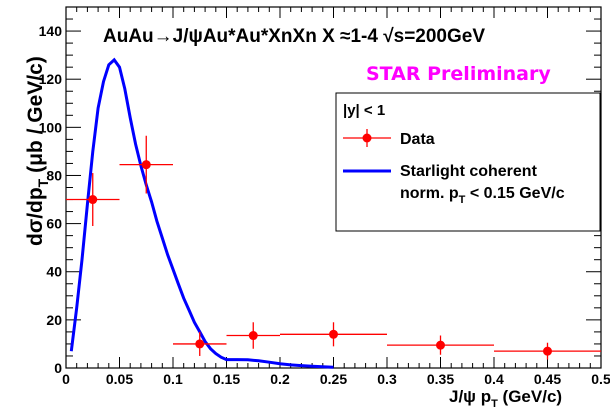 The image size is (610, 417). I want to click on y-tick-label: 100, so click(51, 127).